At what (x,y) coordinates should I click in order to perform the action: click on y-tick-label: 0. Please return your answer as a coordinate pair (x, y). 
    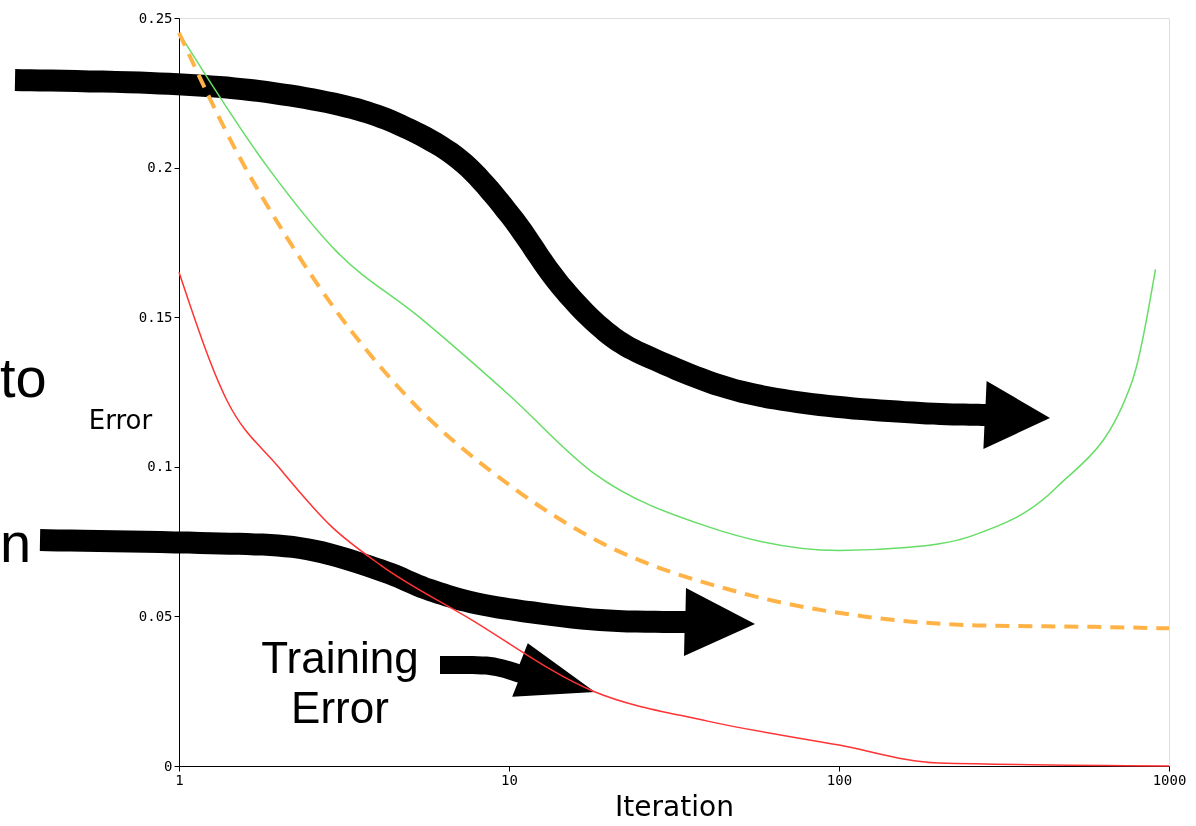
    Looking at the image, I should click on (168, 765).